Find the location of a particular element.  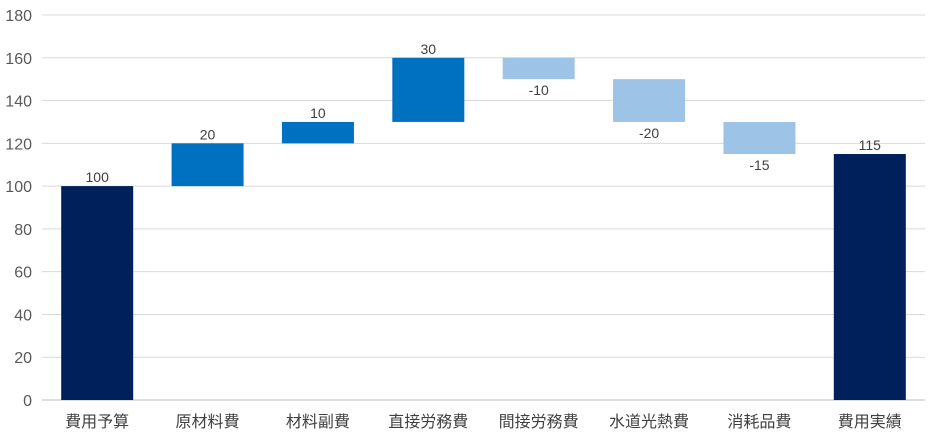

data-label: 100 is located at coordinates (98, 177).